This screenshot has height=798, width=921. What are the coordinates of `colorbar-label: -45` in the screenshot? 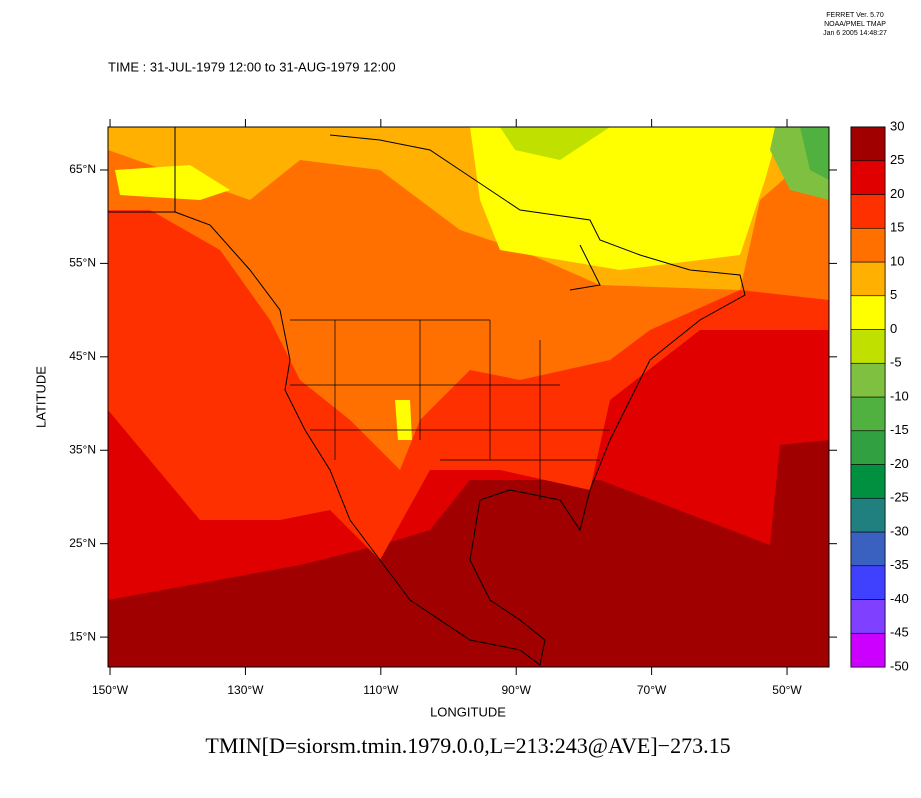 It's located at (899, 632).